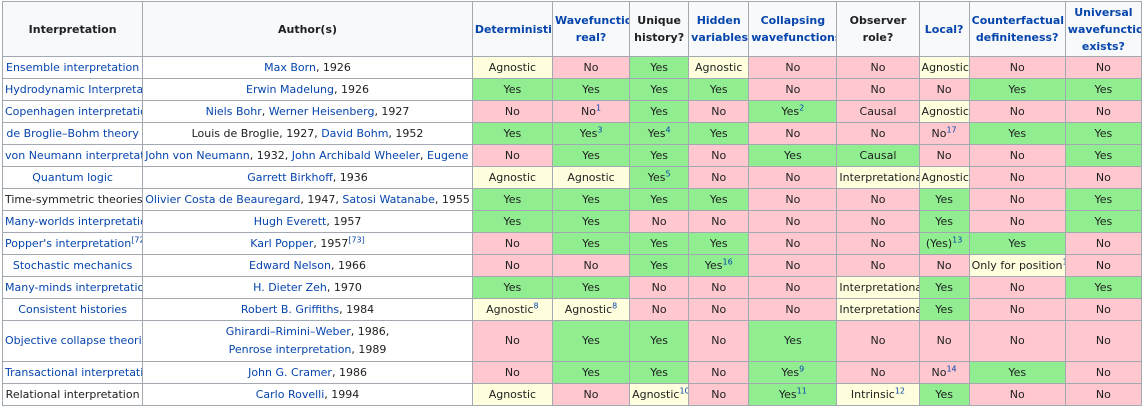  I want to click on reference: [72], so click(136, 240).